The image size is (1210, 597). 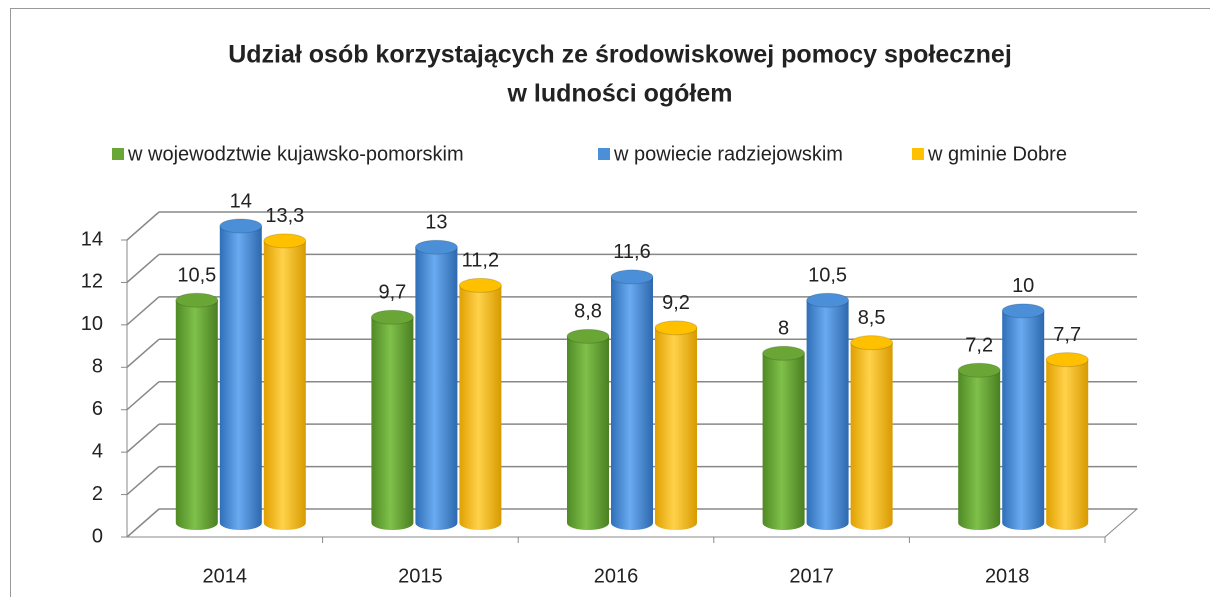 What do you see at coordinates (436, 222) in the screenshot?
I see `data-label: 13` at bounding box center [436, 222].